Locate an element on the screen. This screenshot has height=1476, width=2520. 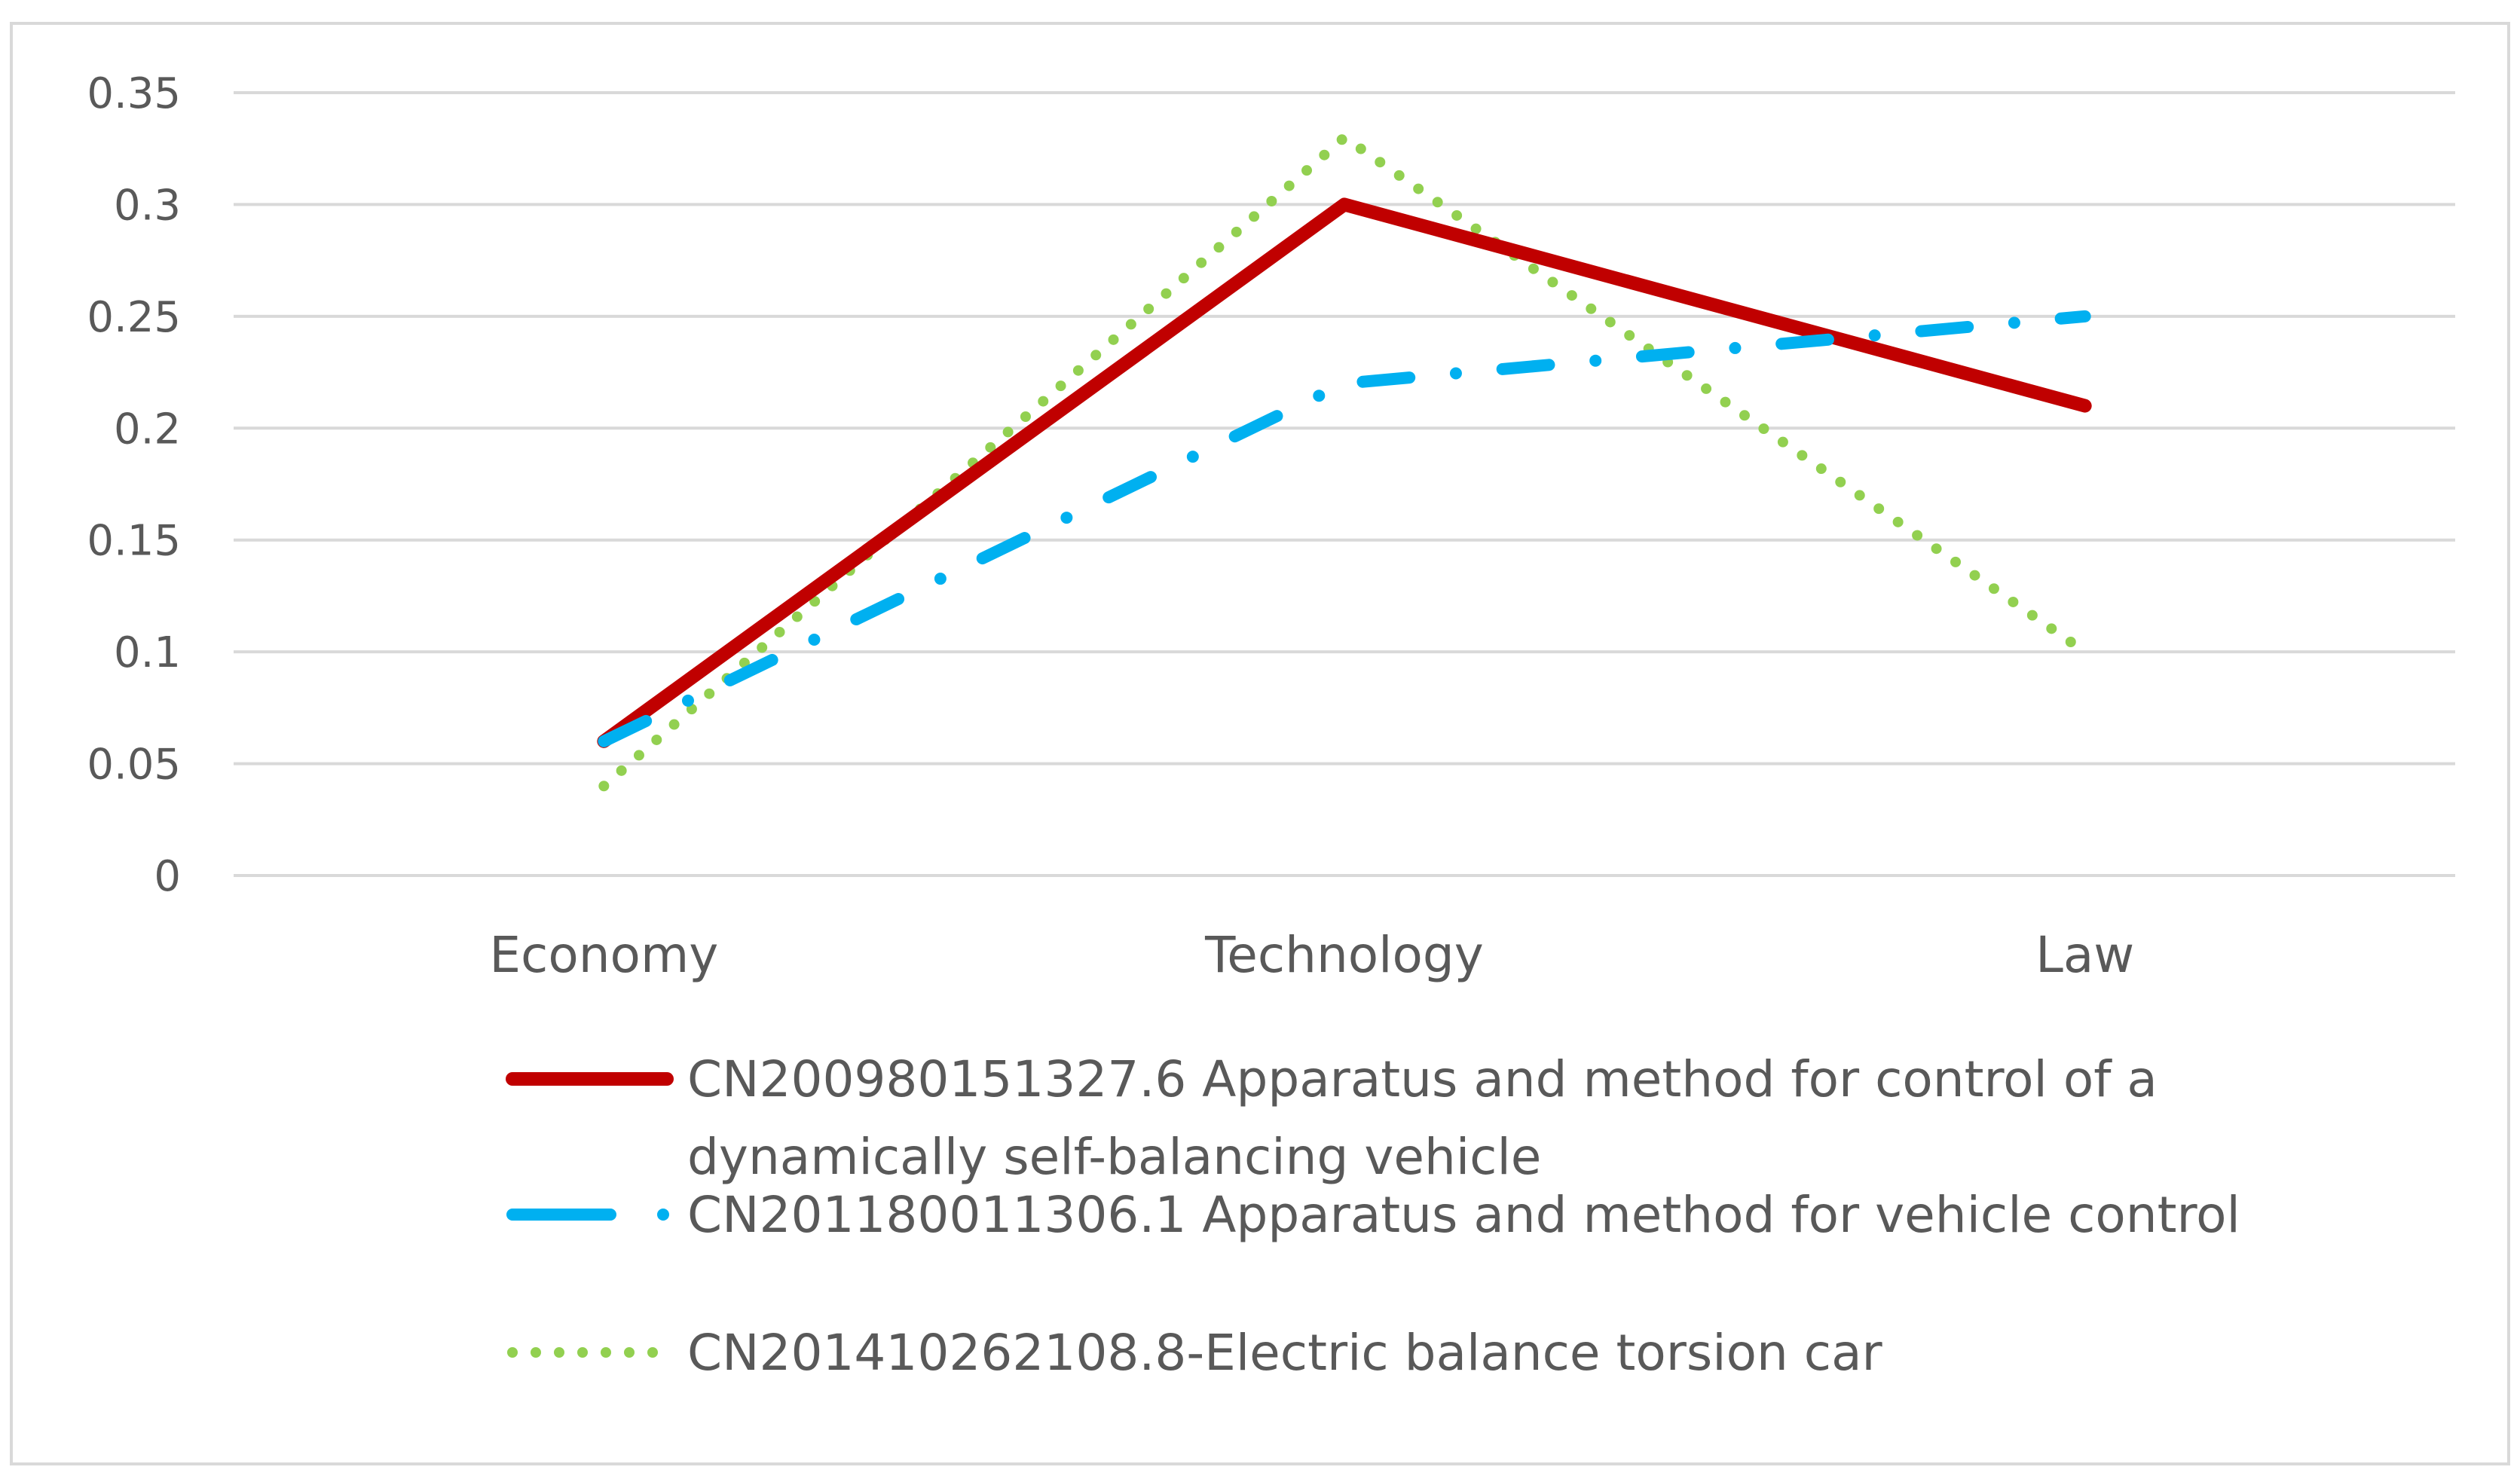
y-axis-tick-labels: 0 0.05 0.1 0.15 0.2 0.25 0.3 0.35 is located at coordinates (134, 485).